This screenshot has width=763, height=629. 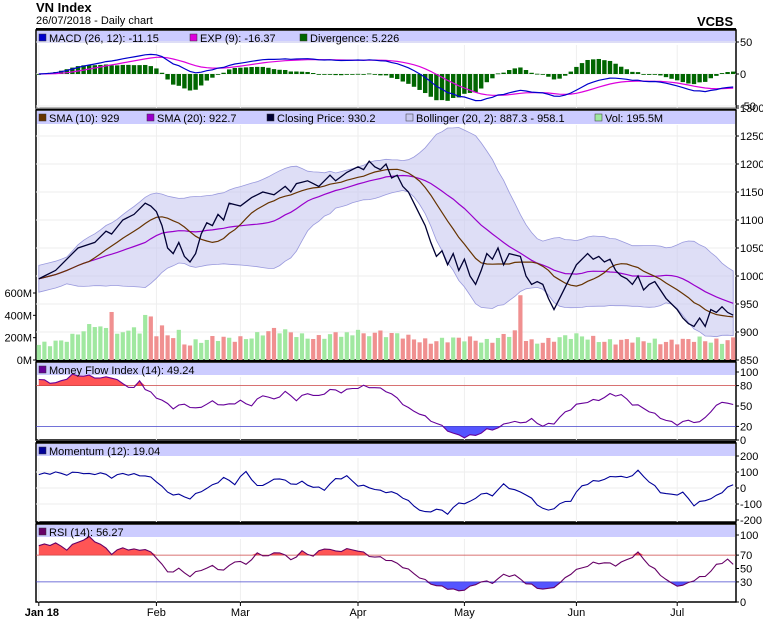 I want to click on x-tick-label: May, so click(x=464, y=613).